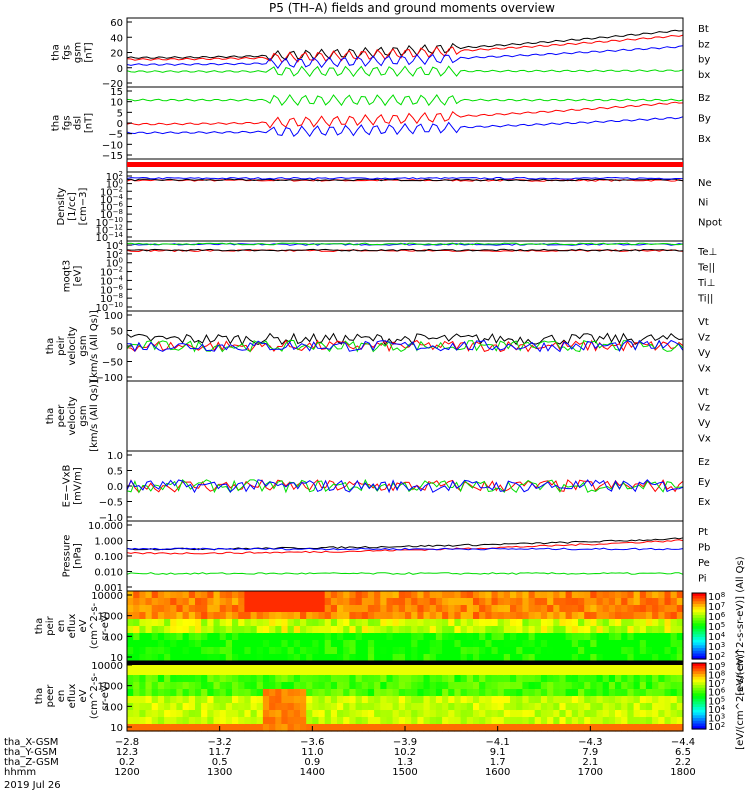 This screenshot has height=800, width=750. What do you see at coordinates (94, 695) in the screenshot?
I see `y-axis-label-line: (cm^2-s-` at bounding box center [94, 695].